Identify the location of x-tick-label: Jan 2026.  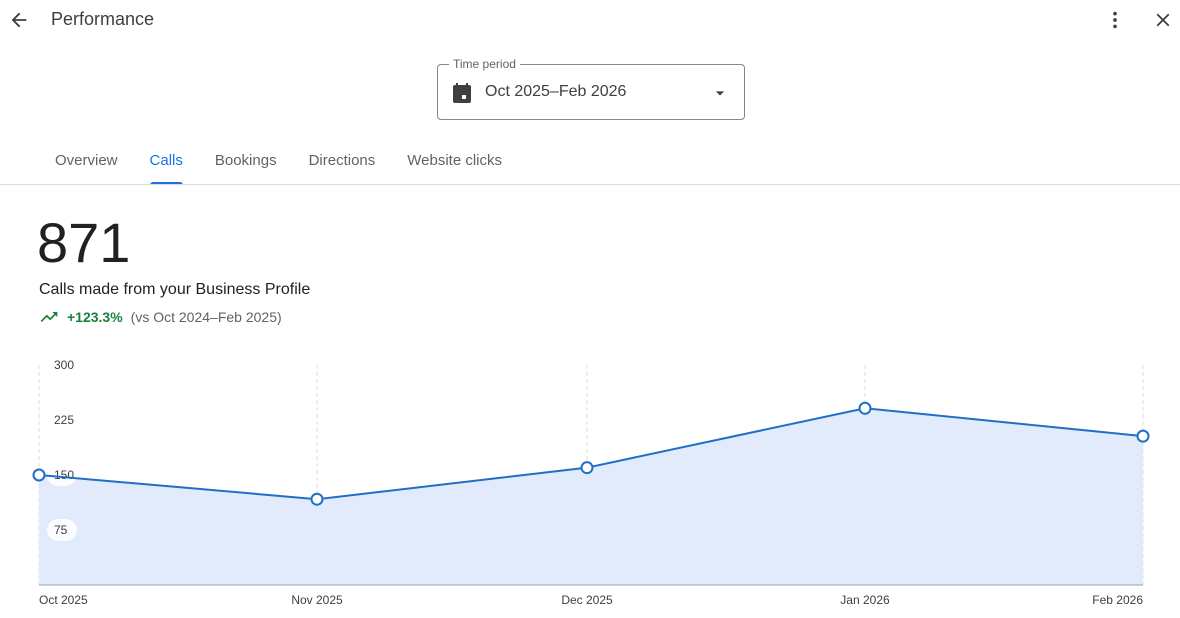
(865, 600).